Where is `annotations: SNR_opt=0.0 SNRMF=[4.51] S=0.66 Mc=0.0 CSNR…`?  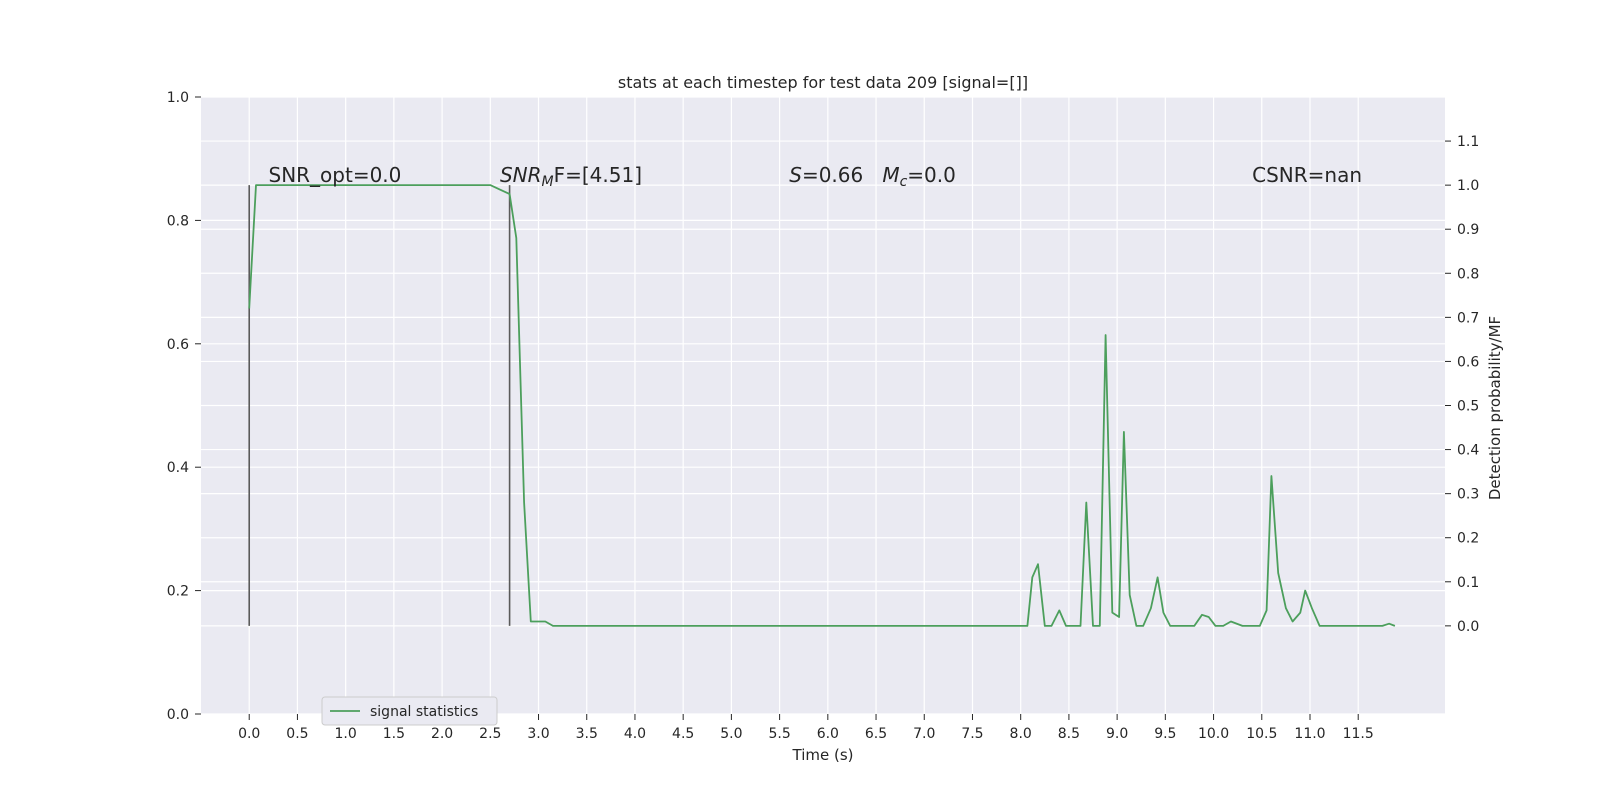 annotations: SNR_opt=0.0 SNRMF=[4.51] S=0.66 Mc=0.0 CSNR… is located at coordinates (816, 176).